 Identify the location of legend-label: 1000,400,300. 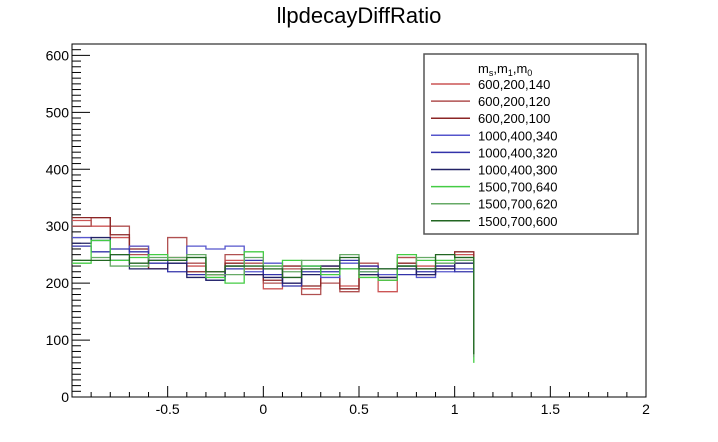
(518, 170).